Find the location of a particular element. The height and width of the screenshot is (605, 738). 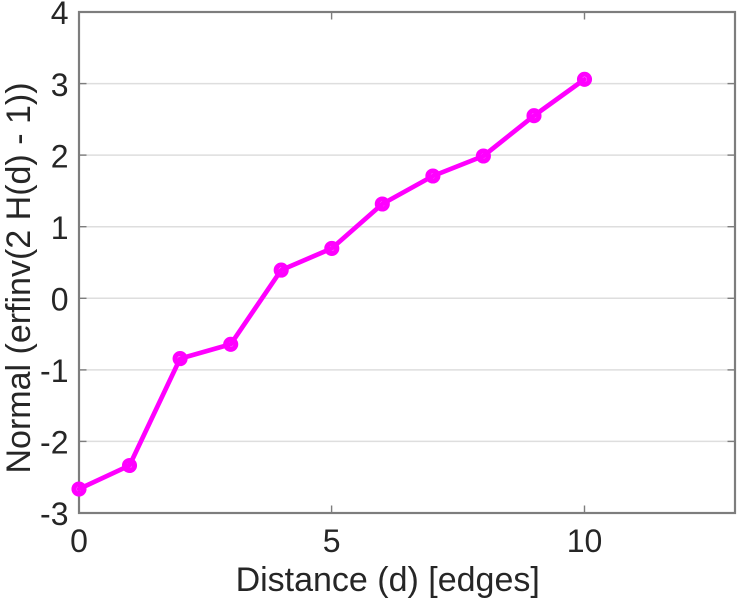

svg-text: 2 is located at coordinates (60, 156).